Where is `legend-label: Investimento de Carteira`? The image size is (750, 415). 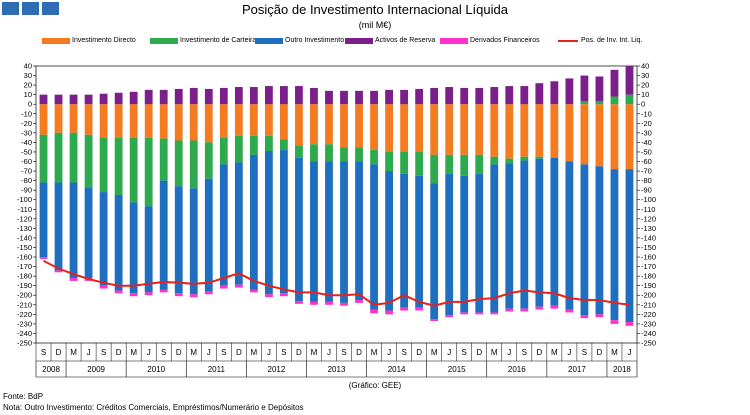
legend-label: Investimento de Carteira is located at coordinates (218, 40).